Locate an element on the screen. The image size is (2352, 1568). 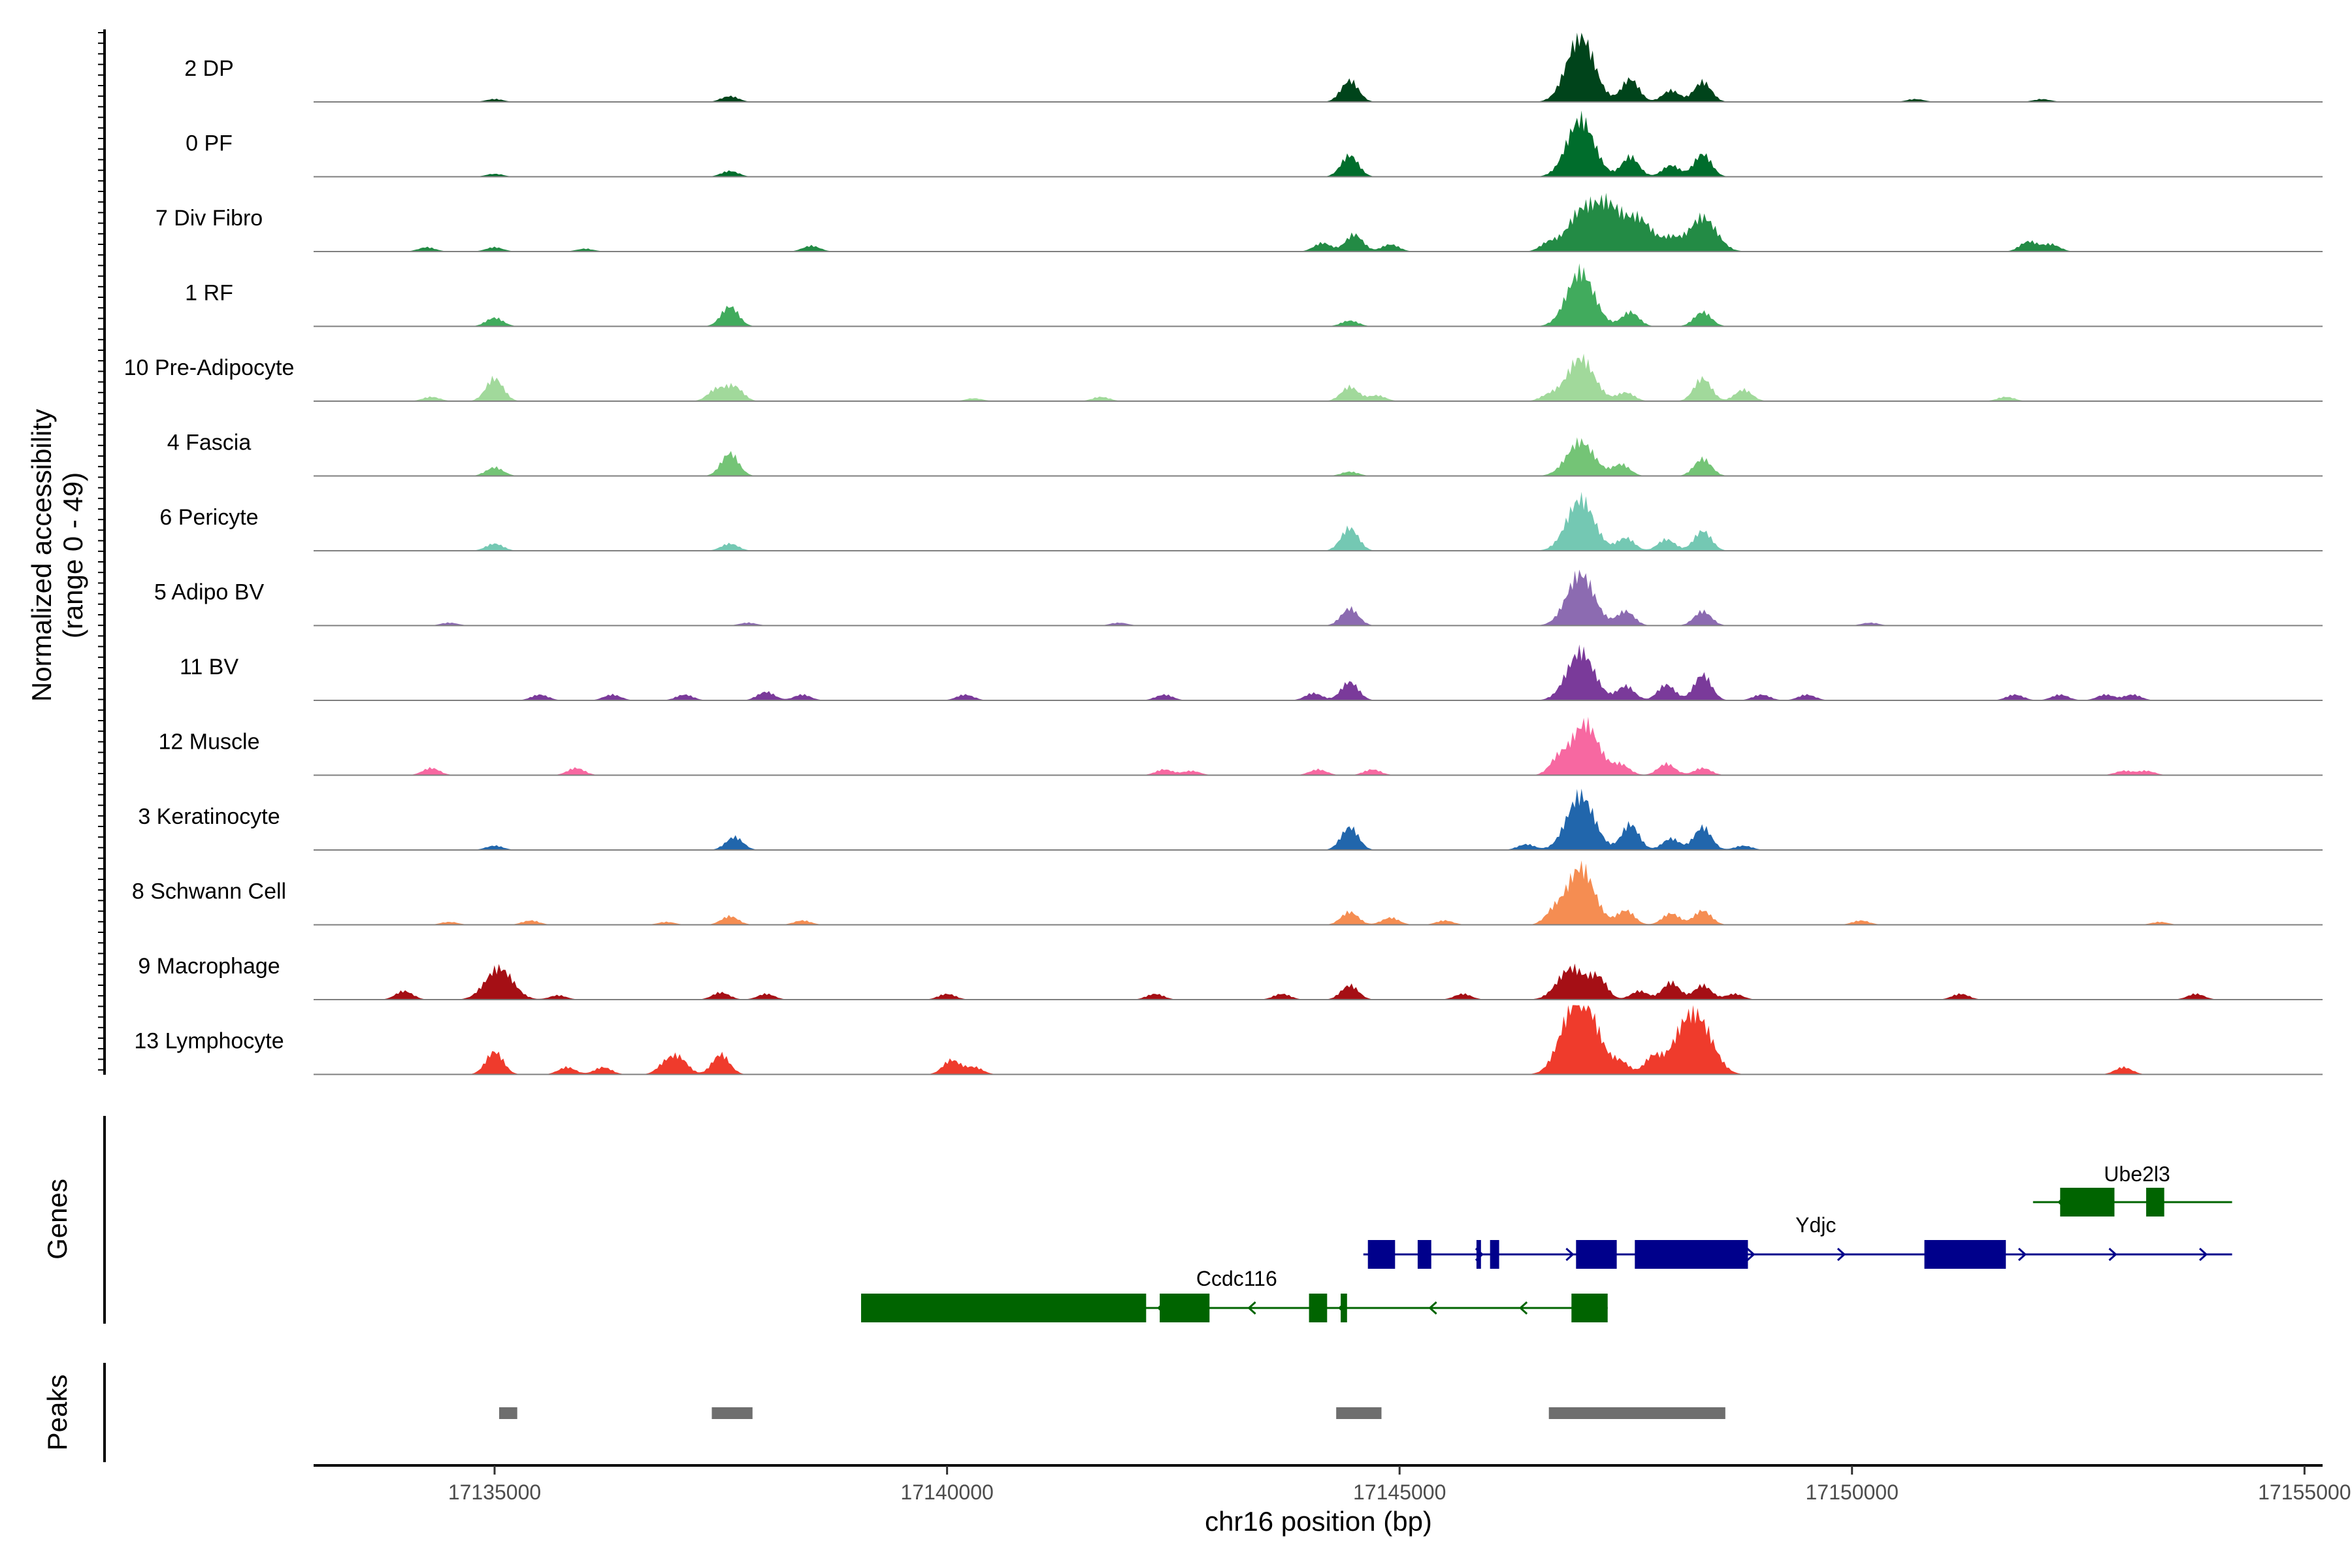
gene-ccdc116: Ccdc116 is located at coordinates (1234, 1294).